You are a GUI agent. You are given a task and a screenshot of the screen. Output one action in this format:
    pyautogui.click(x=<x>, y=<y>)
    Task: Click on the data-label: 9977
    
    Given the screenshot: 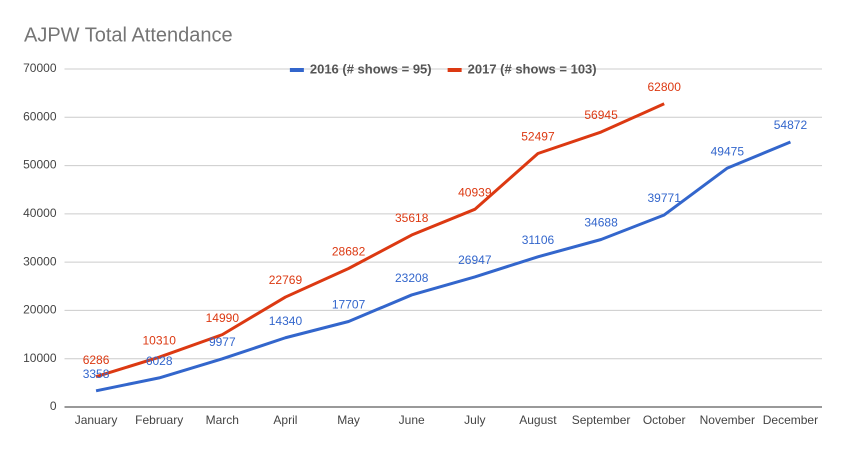 What is the action you would take?
    pyautogui.click(x=222, y=342)
    